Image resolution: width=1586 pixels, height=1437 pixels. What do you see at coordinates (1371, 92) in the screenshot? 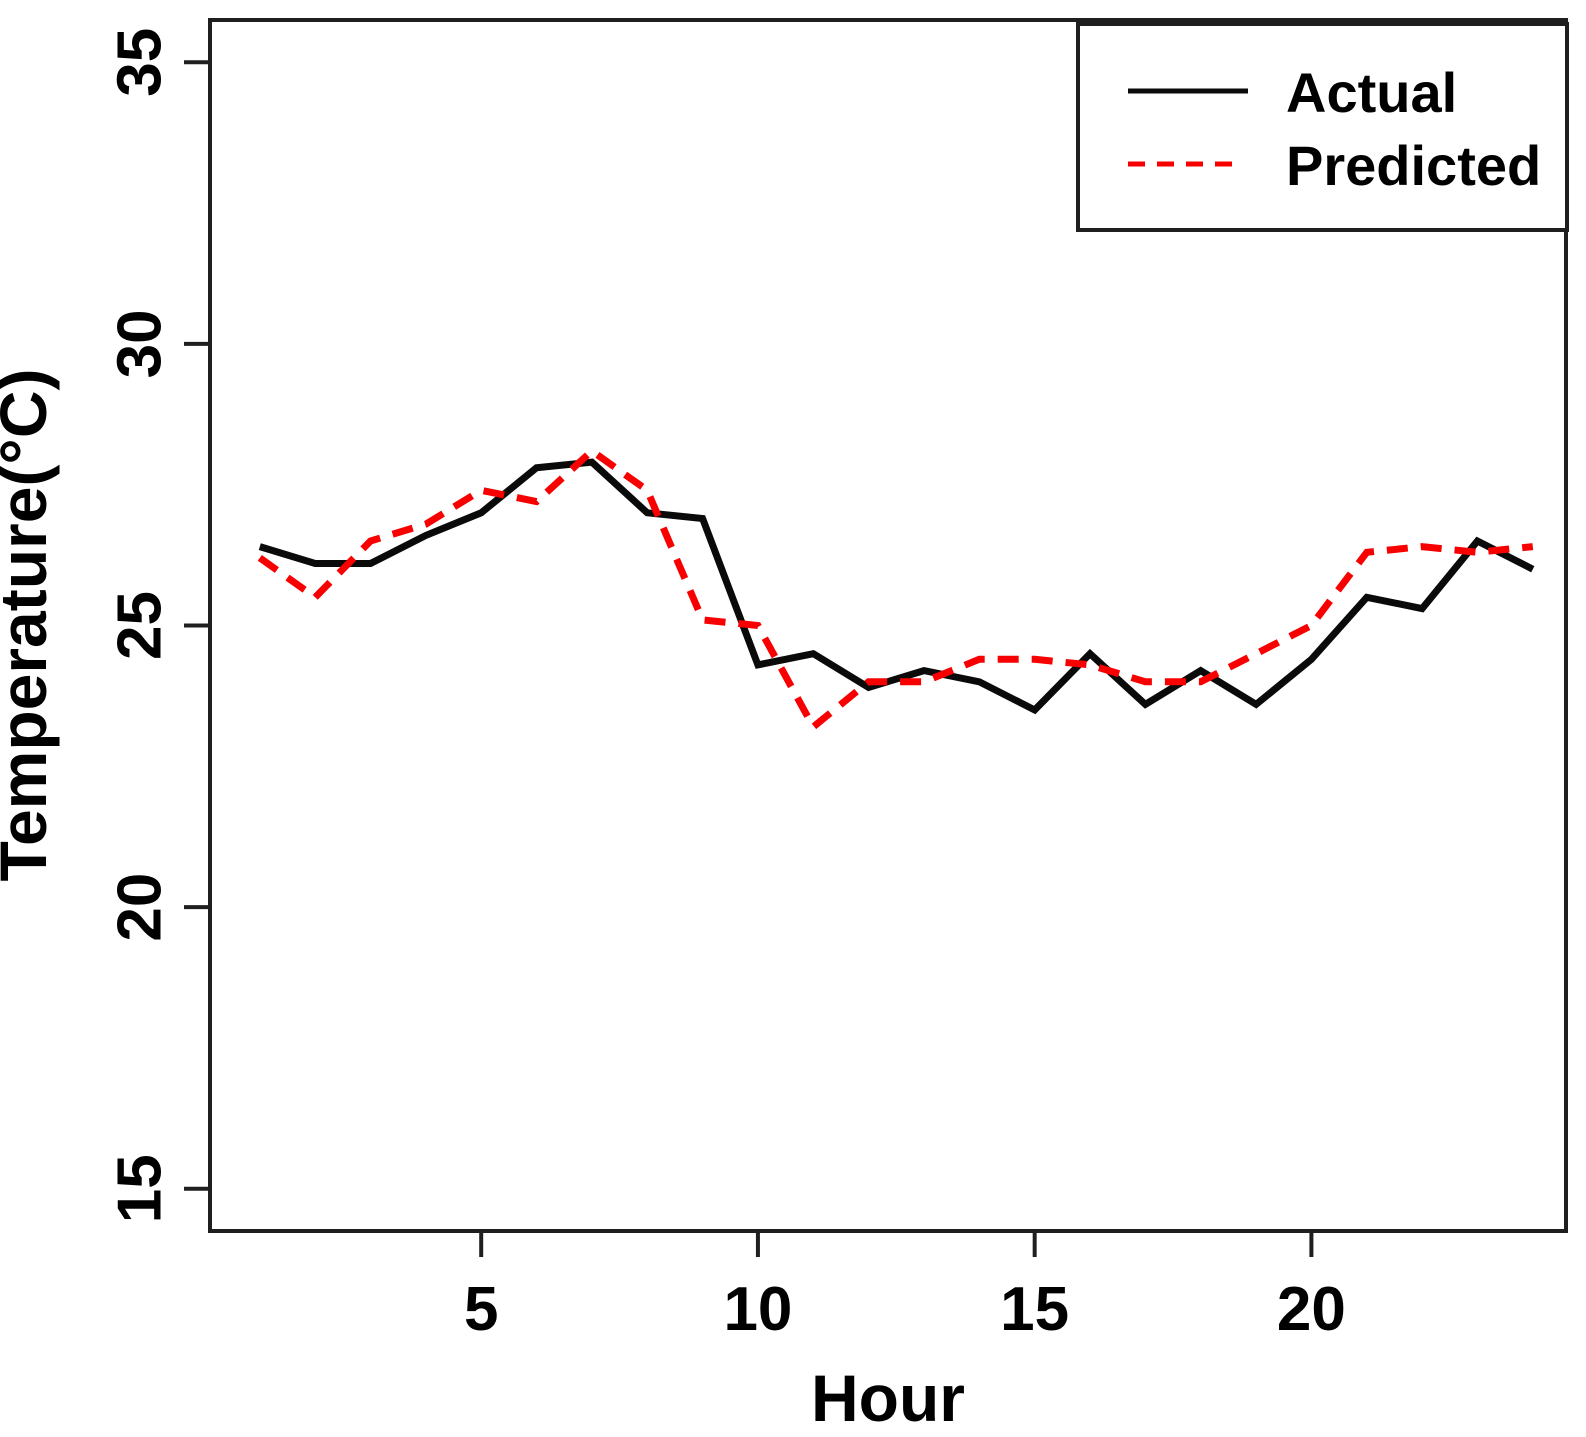
I see `legend-label-actual: Actual` at bounding box center [1371, 92].